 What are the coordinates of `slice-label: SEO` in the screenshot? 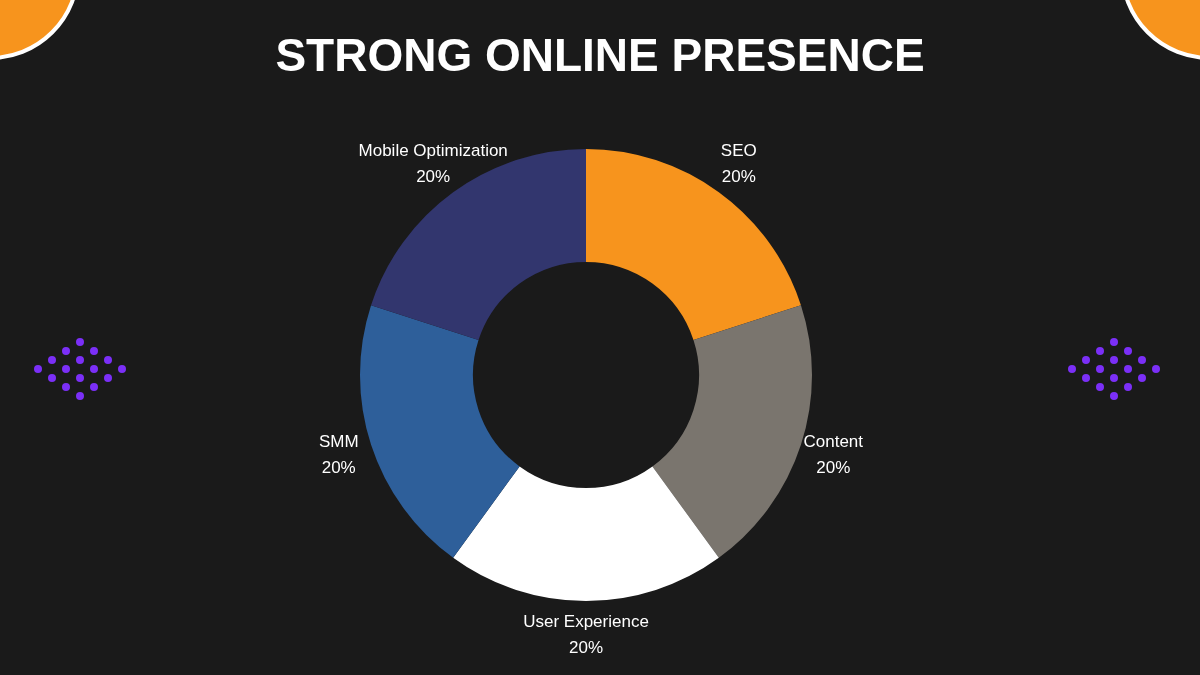 It's located at (738, 151).